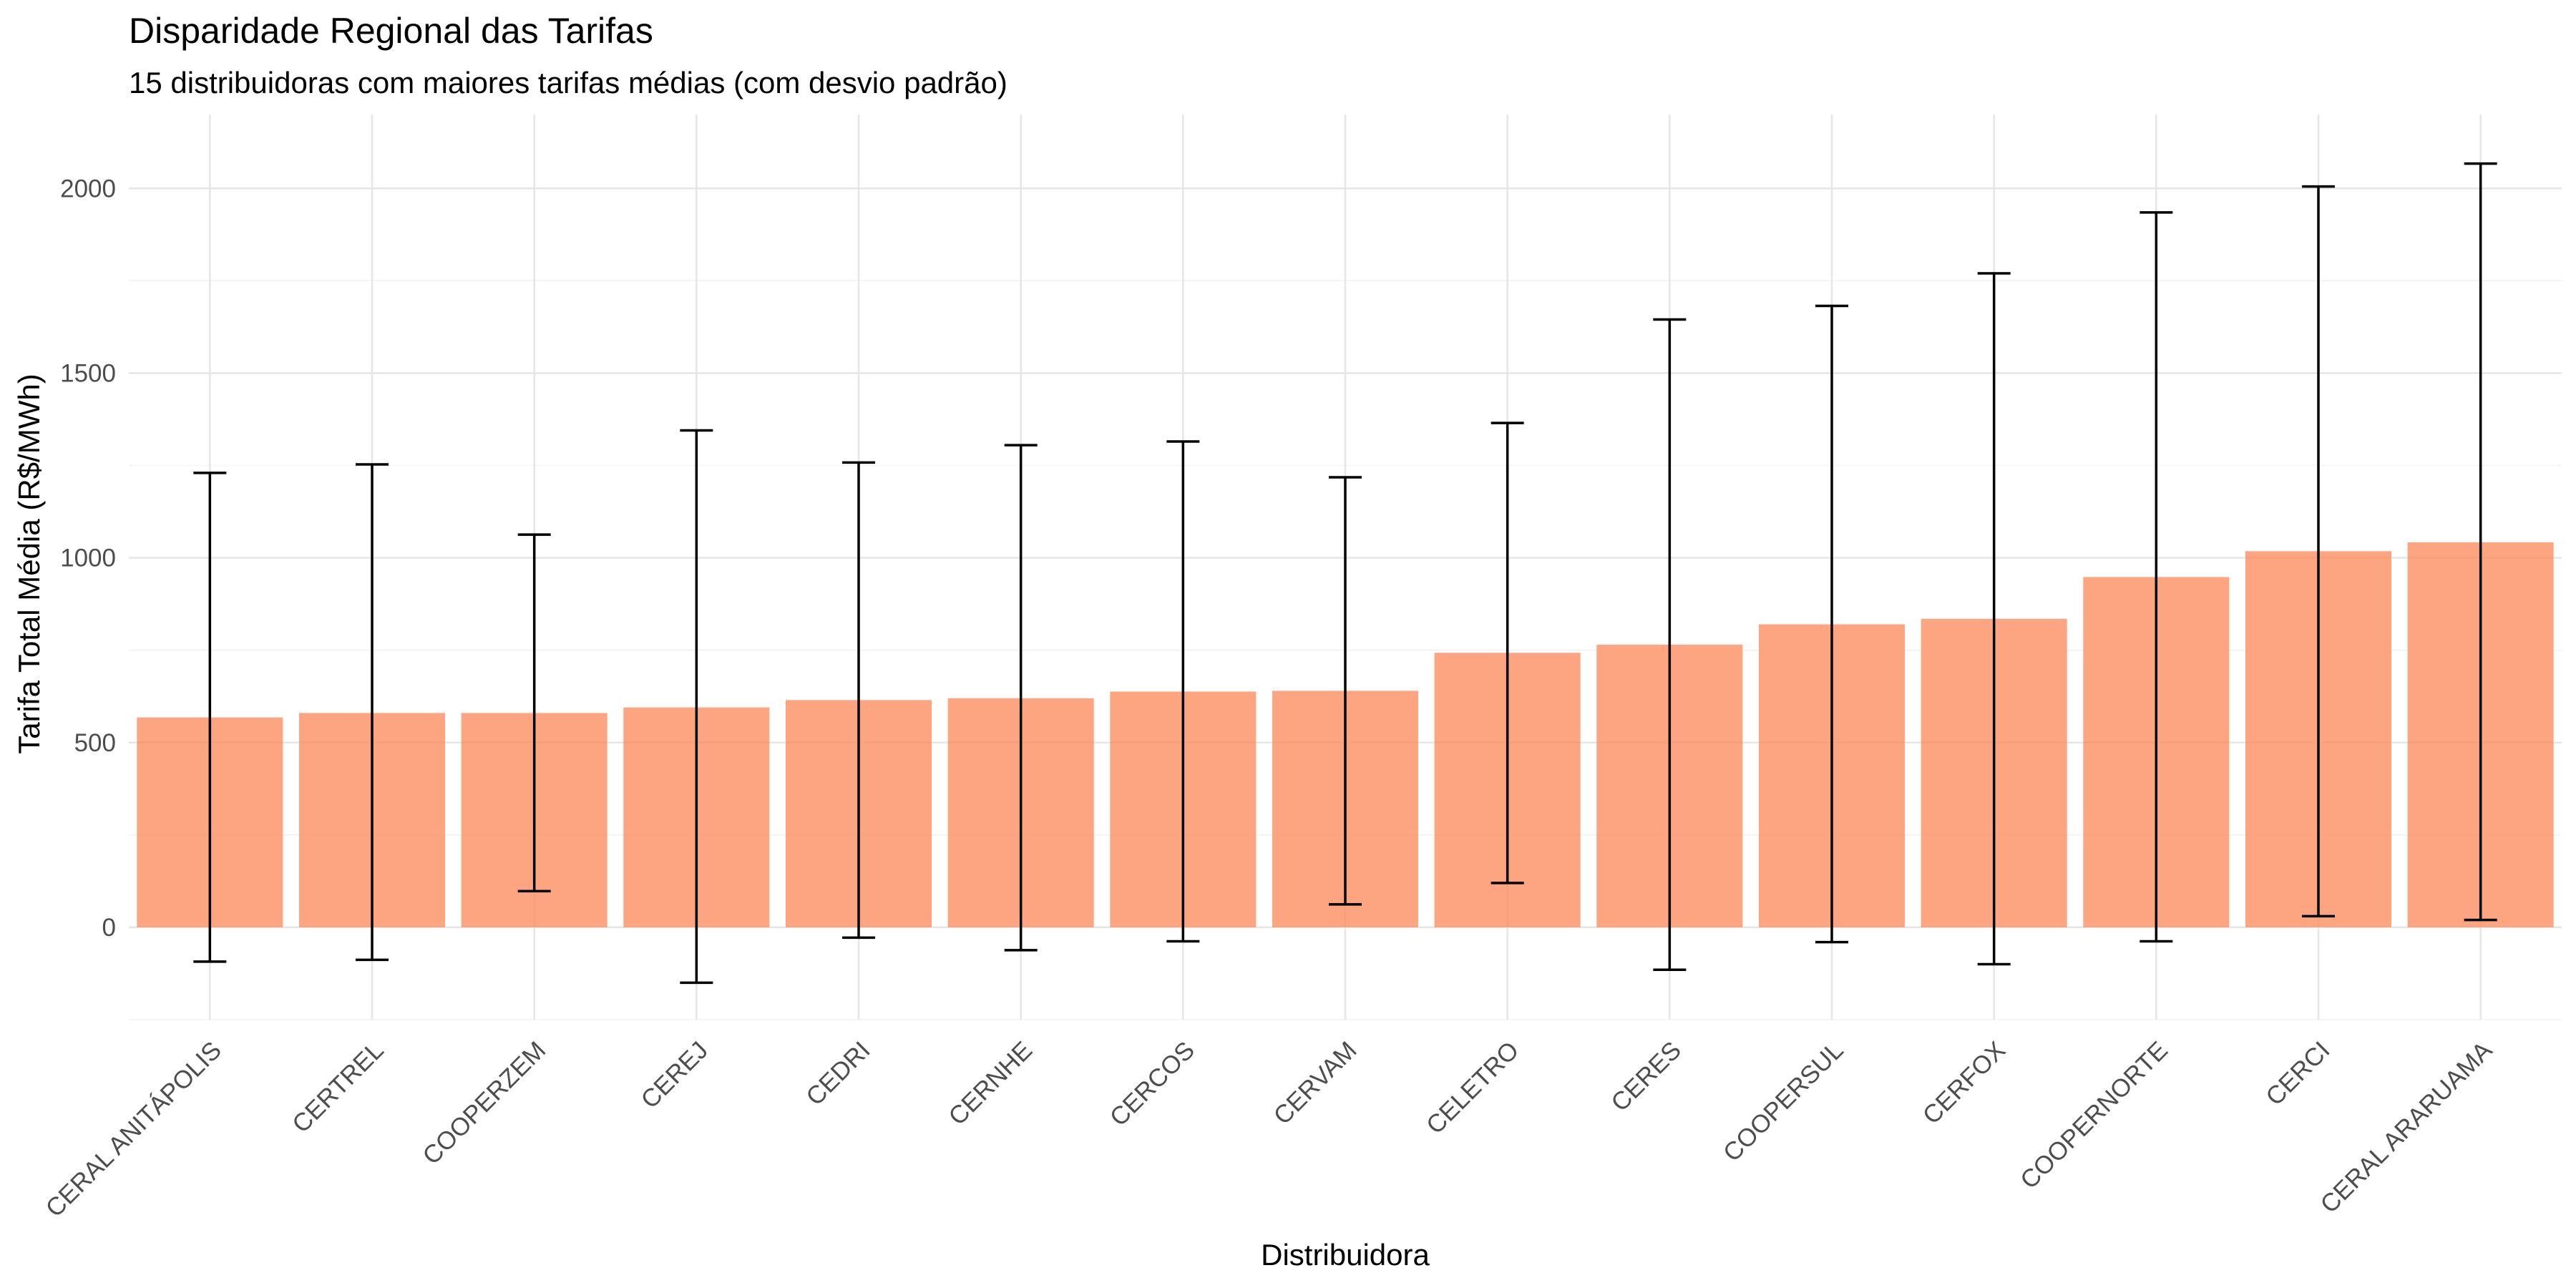 The height and width of the screenshot is (1288, 2576). Describe the element at coordinates (838, 1073) in the screenshot. I see `x-tick-label: CEDRI` at that location.